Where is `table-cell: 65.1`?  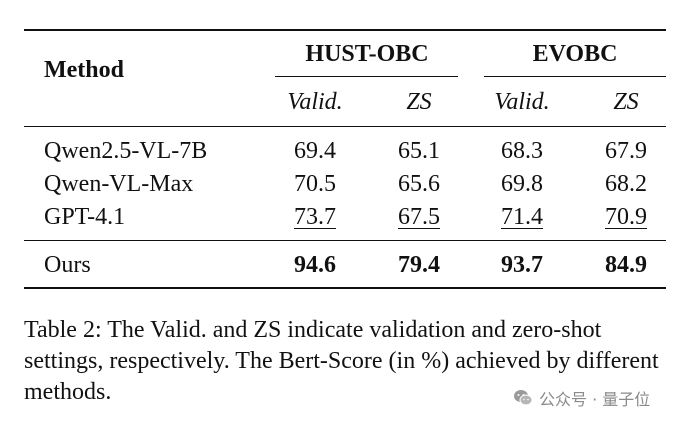 table-cell: 65.1 is located at coordinates (419, 151).